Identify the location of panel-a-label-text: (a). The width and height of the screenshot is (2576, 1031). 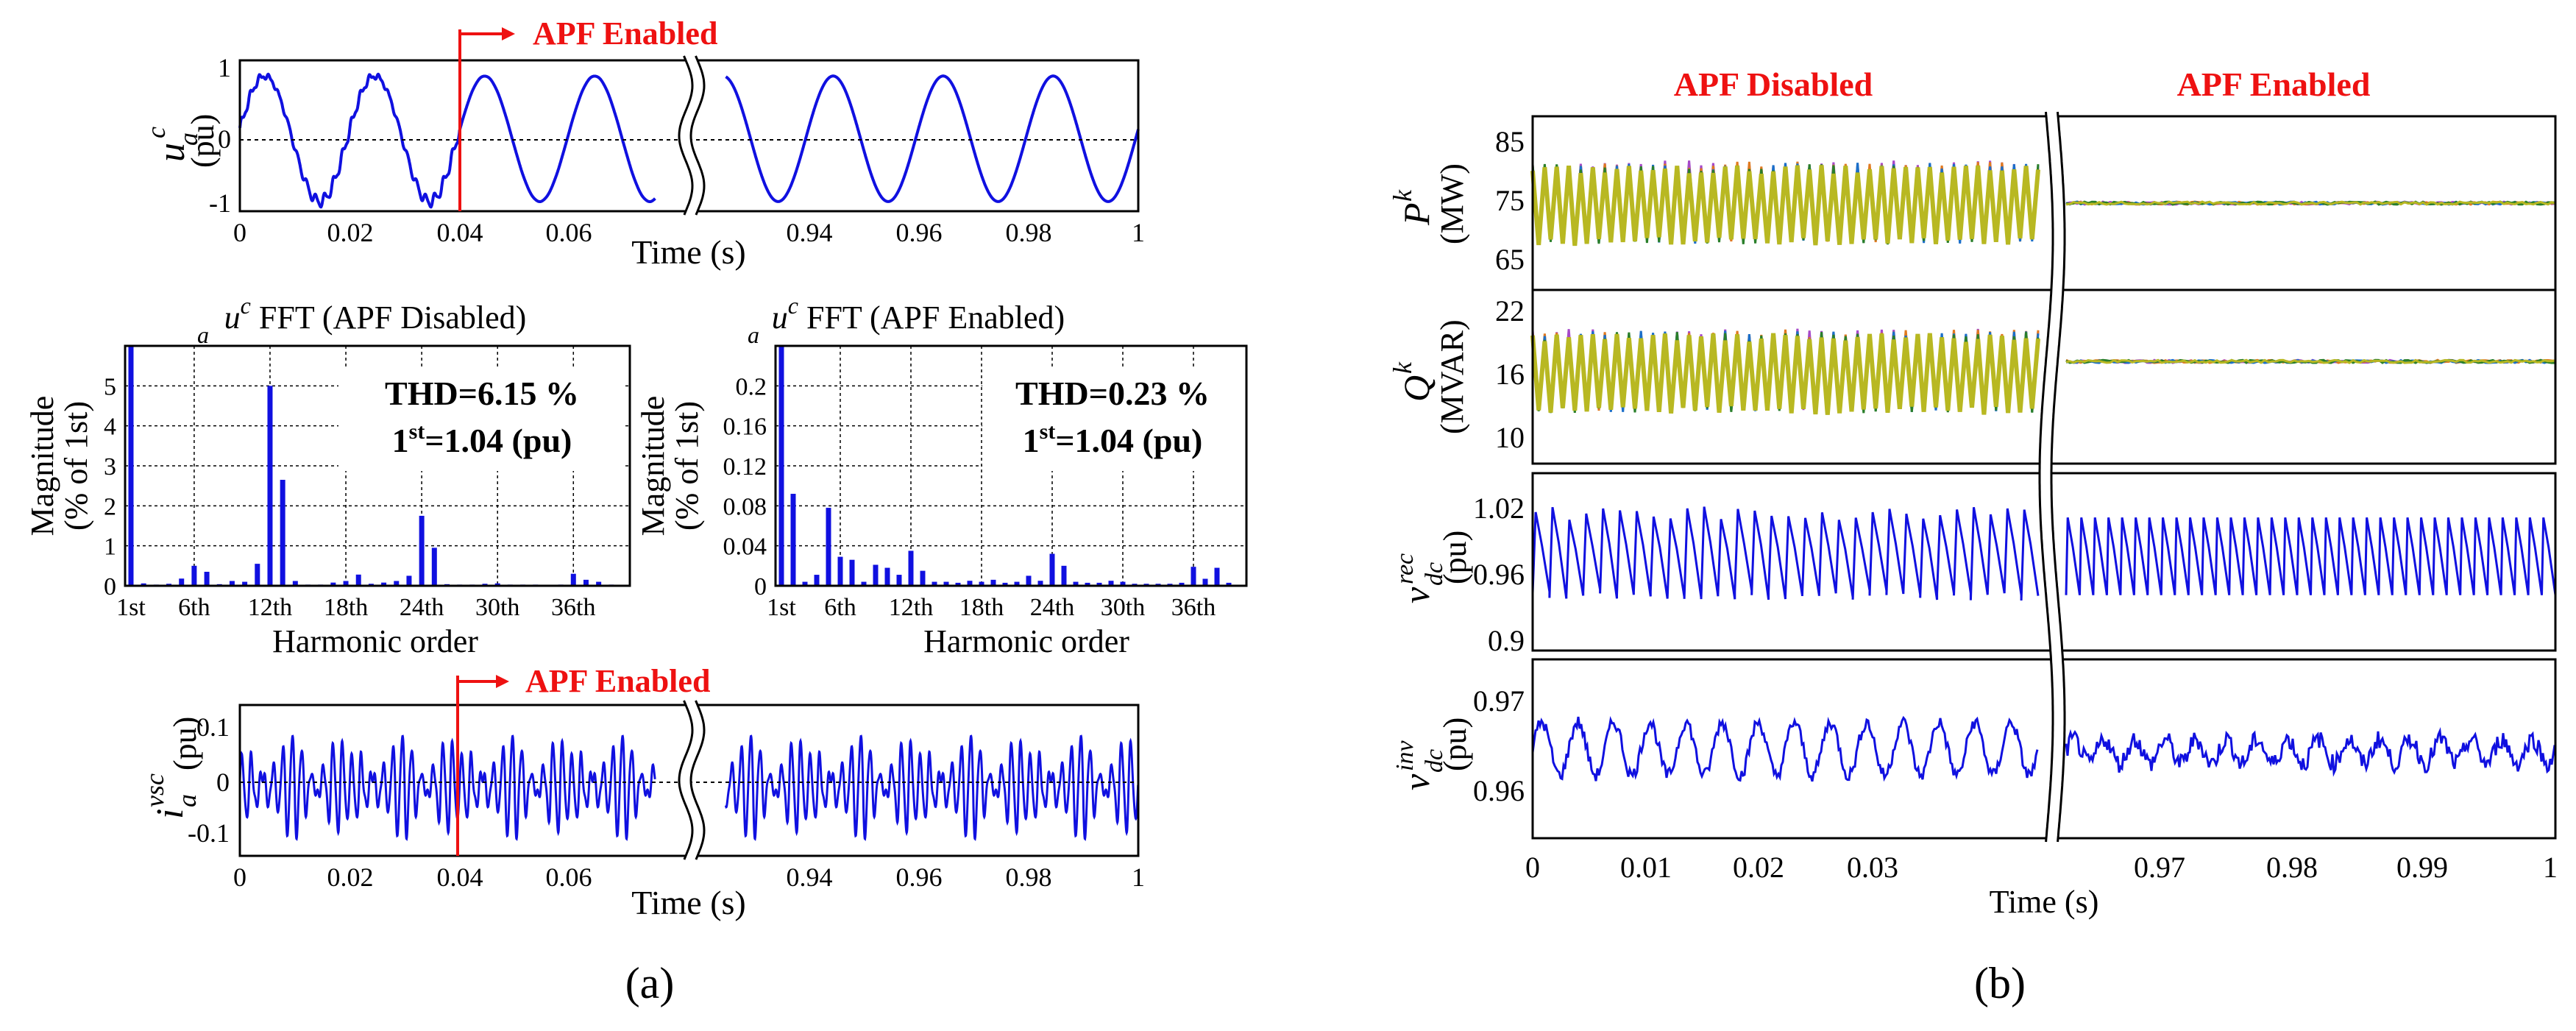
(650, 983).